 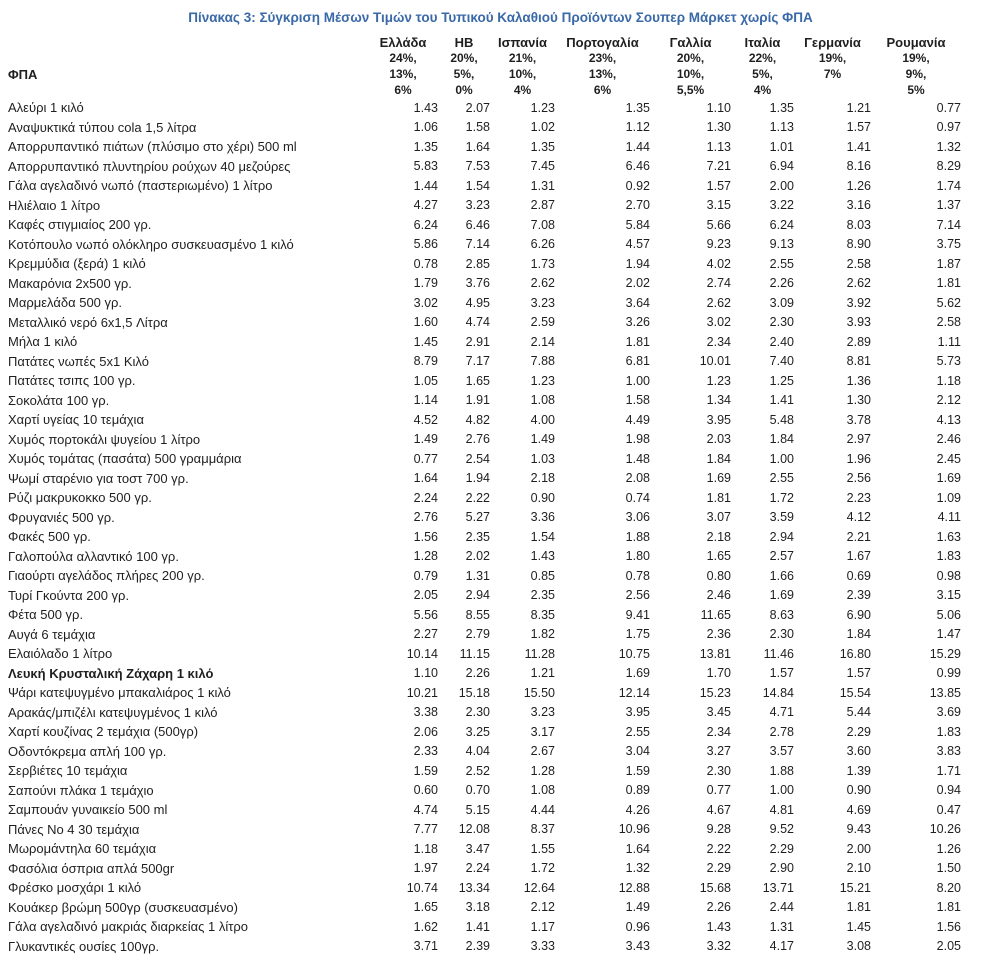 I want to click on price-cell: 4.95, so click(x=477, y=302).